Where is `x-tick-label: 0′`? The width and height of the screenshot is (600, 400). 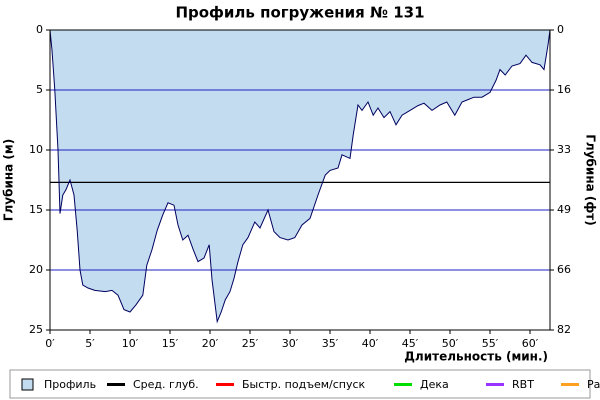
x-tick-label: 0′ is located at coordinates (50, 343).